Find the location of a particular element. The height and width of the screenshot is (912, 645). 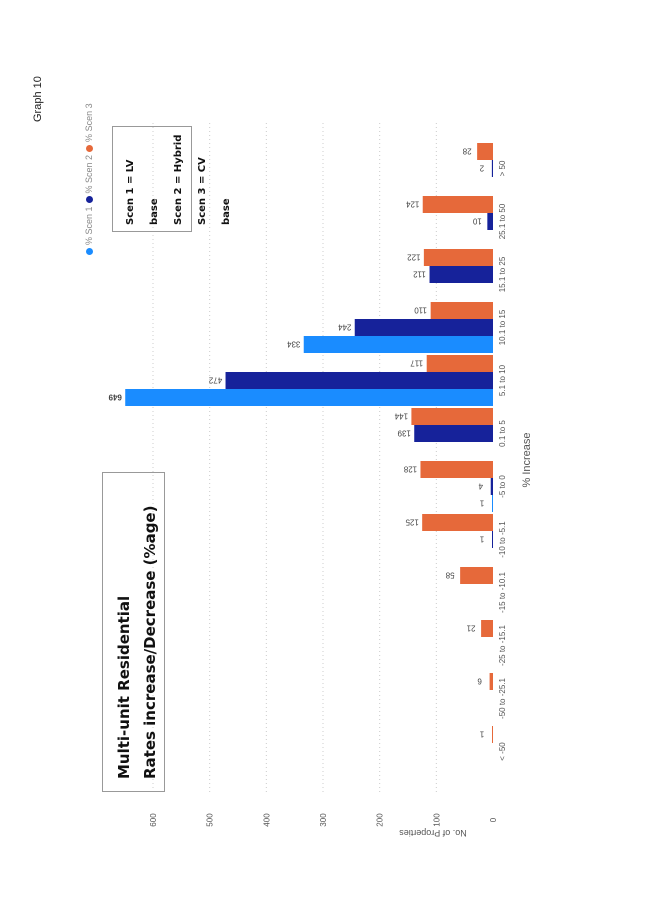

scenario-note-1: Scen 1 = LV base is located at coordinates (142, 192).